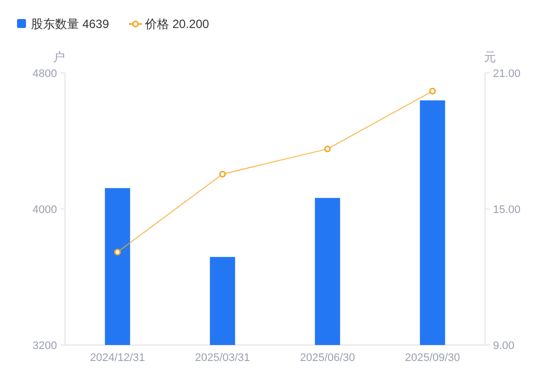 The image size is (550, 381). I want to click on x-tick-label: 2025/03/31, so click(222, 358).